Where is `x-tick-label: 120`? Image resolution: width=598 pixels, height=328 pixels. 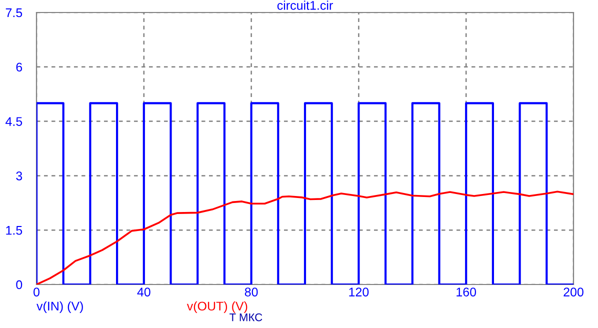
x-tick-label: 120 is located at coordinates (359, 292).